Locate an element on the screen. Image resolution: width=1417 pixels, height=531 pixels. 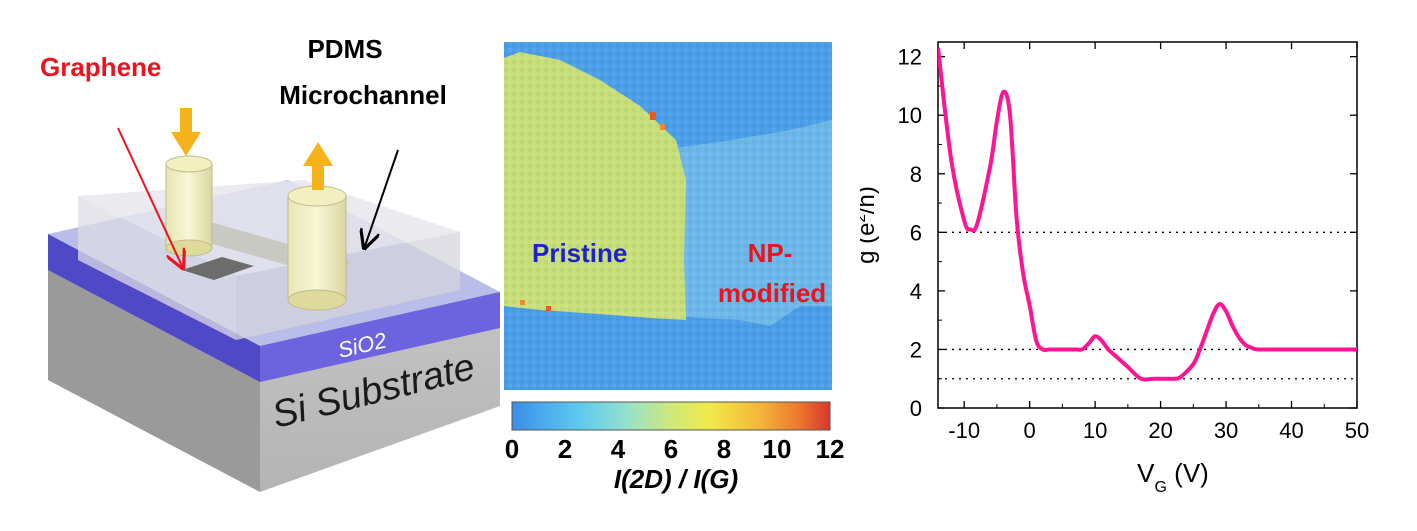
np-label-line2: modified is located at coordinates (772, 293).